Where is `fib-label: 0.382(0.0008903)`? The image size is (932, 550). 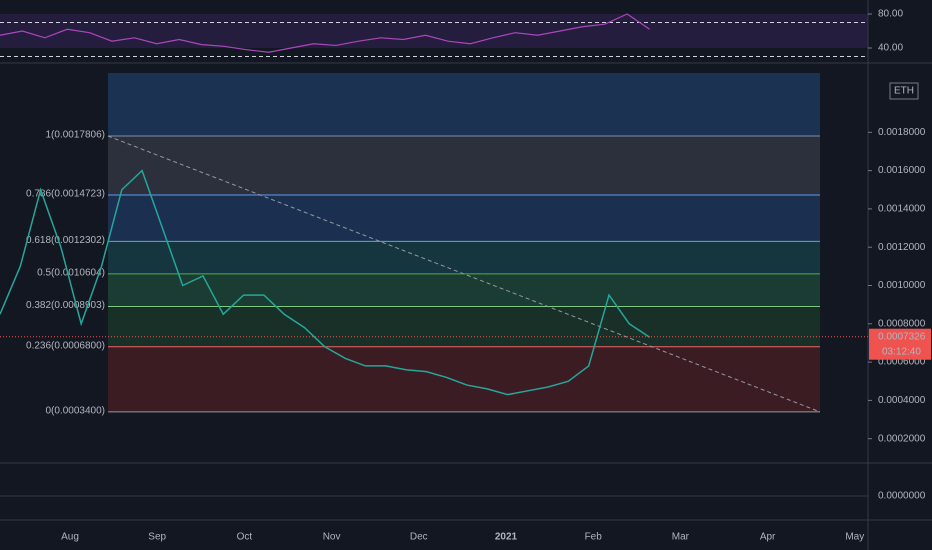
fib-label: 0.382(0.0008903) is located at coordinates (65, 305).